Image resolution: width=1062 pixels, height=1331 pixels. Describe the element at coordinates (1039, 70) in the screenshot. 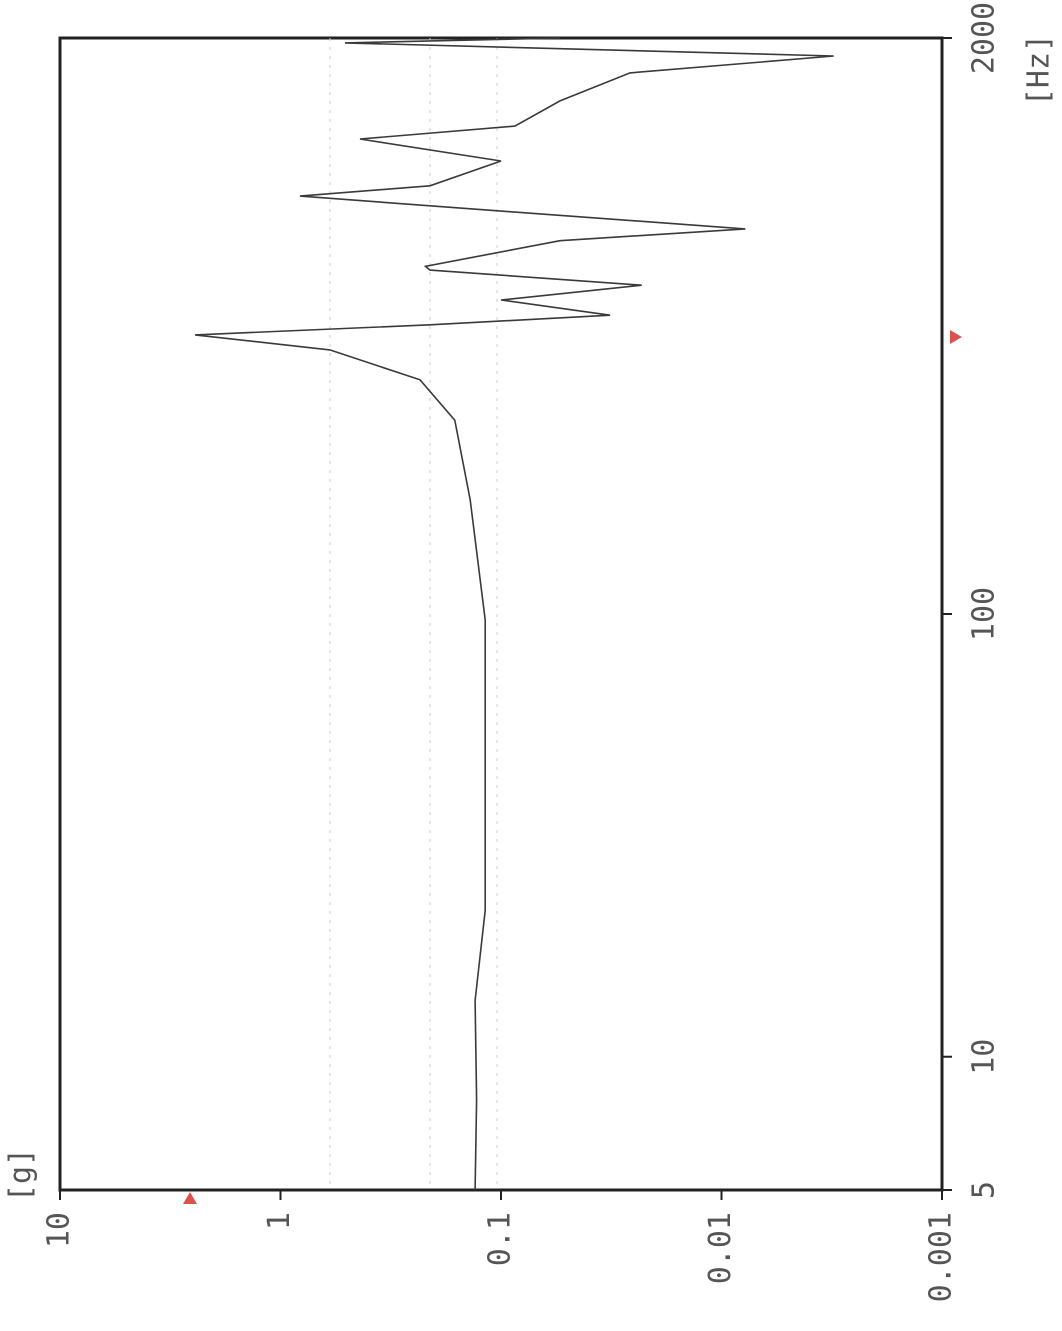

I see `x-axis-label: [Hz]` at that location.